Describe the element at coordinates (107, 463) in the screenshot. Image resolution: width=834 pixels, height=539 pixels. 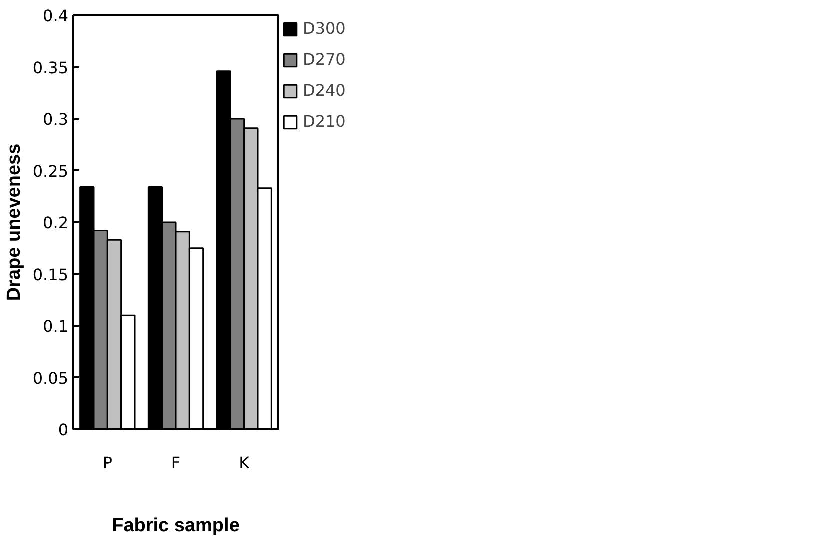
I see `x-tick-label: P` at that location.